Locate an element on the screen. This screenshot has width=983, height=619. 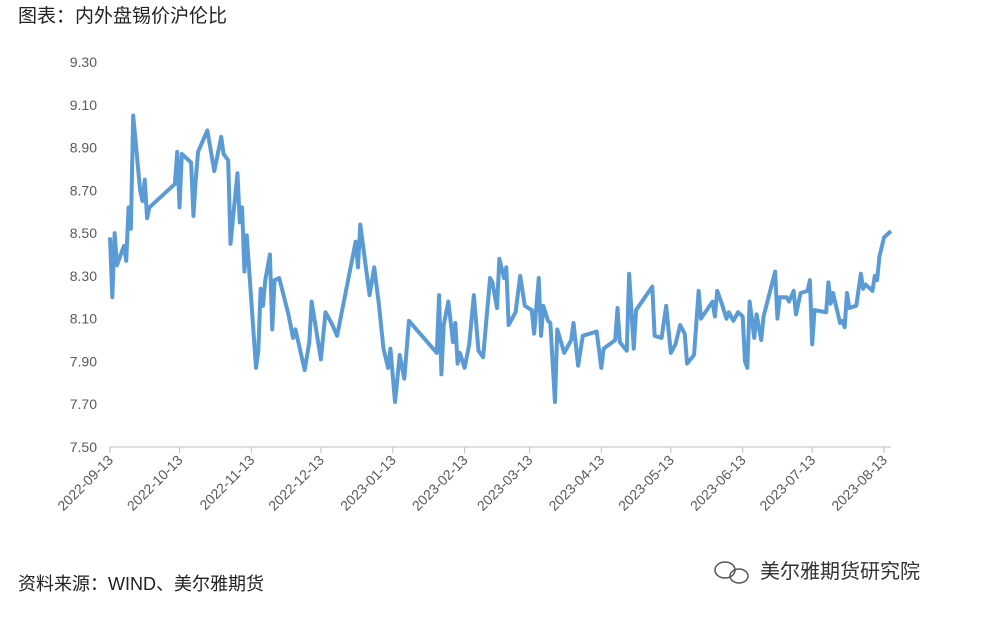
x-tick-label: 2022-09-13 is located at coordinates (85, 483).